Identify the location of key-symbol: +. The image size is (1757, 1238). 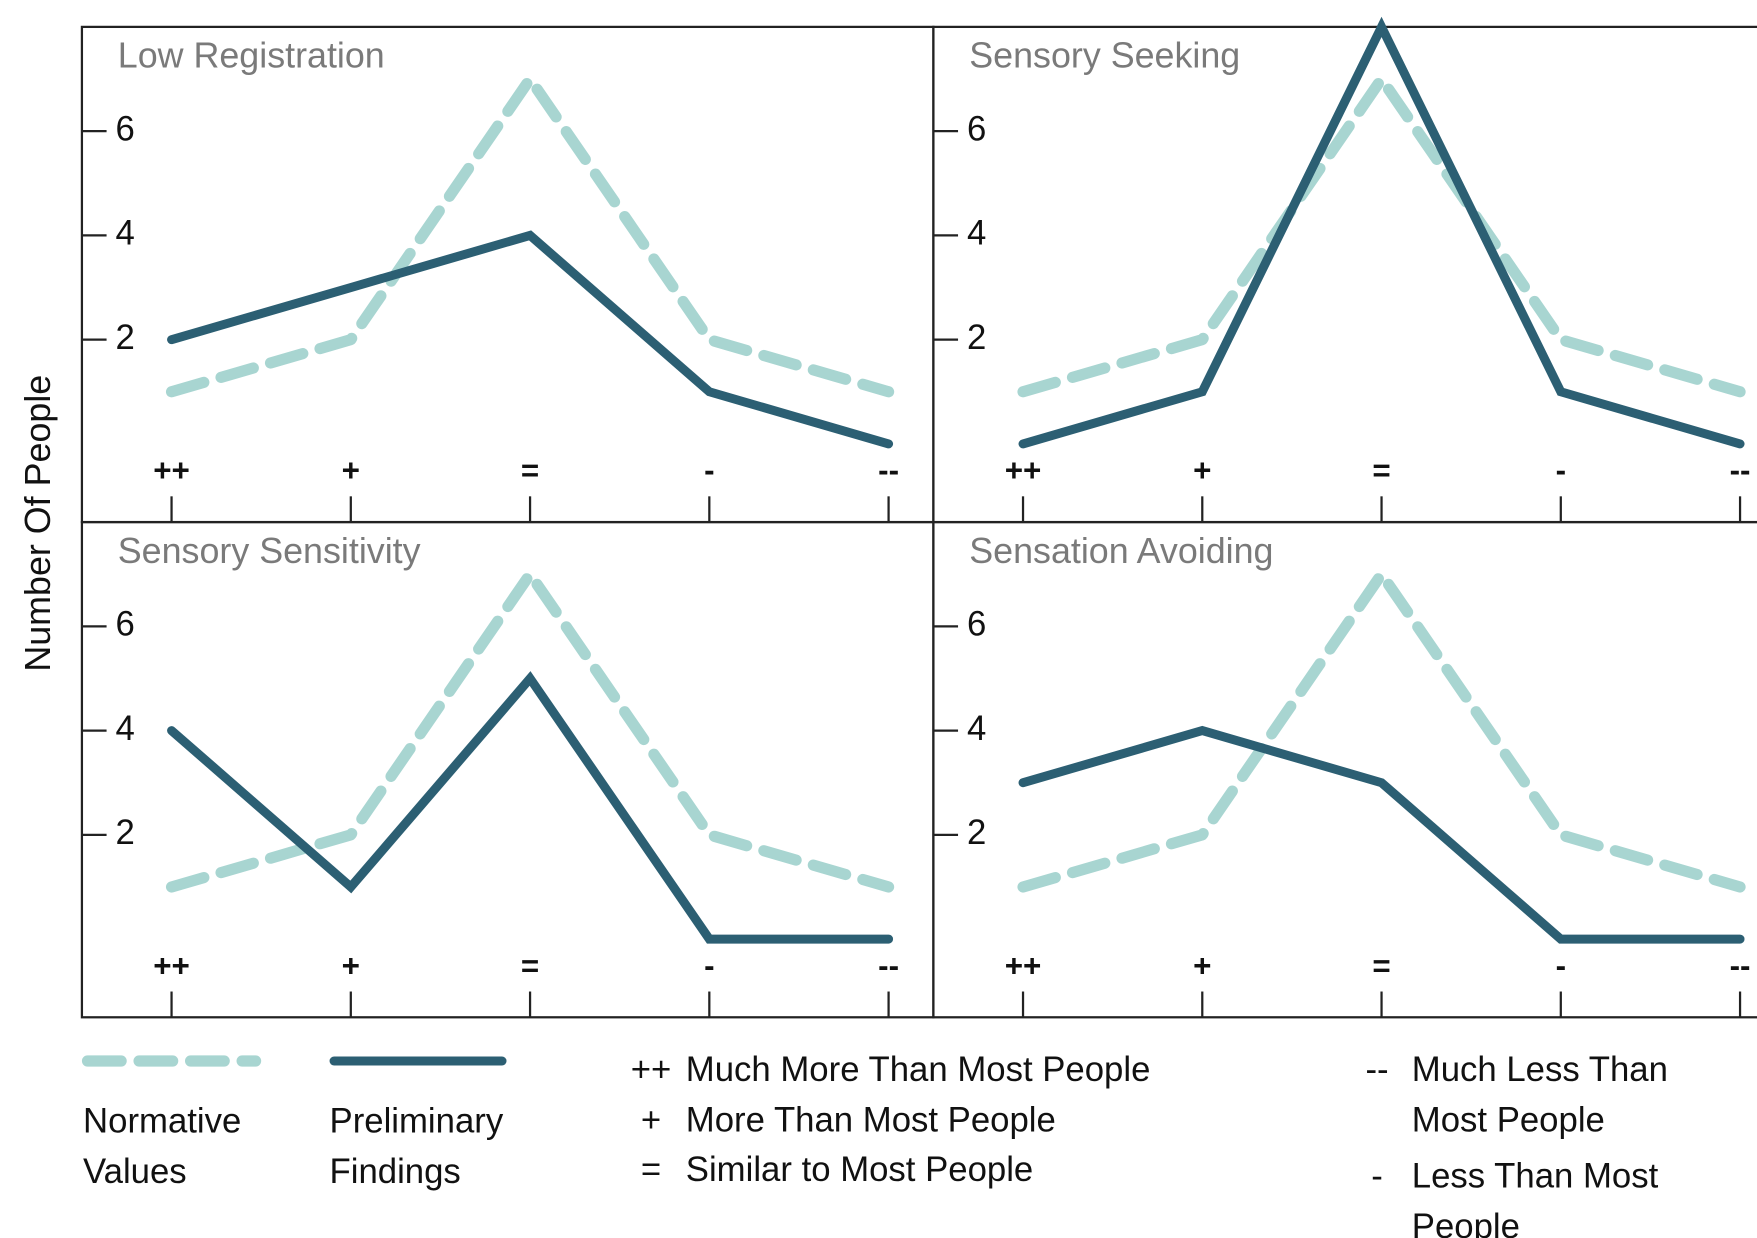
(651, 1120).